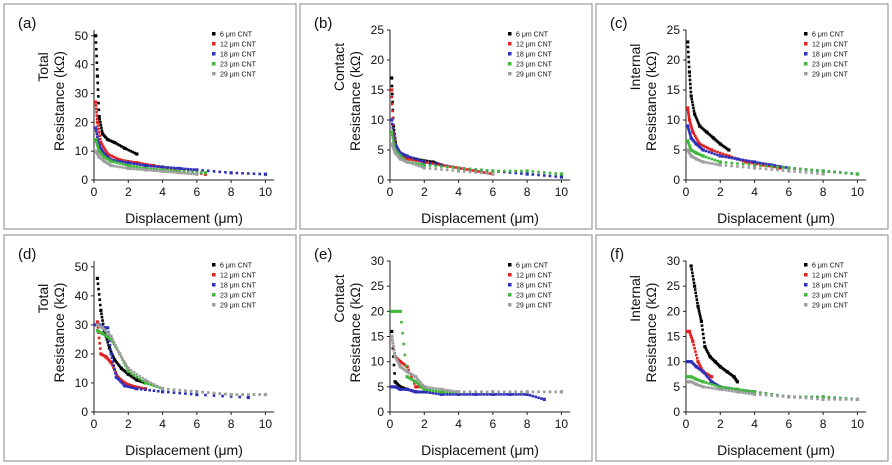 The height and width of the screenshot is (465, 892). What do you see at coordinates (27, 254) in the screenshot?
I see `panel-label: (d)` at bounding box center [27, 254].